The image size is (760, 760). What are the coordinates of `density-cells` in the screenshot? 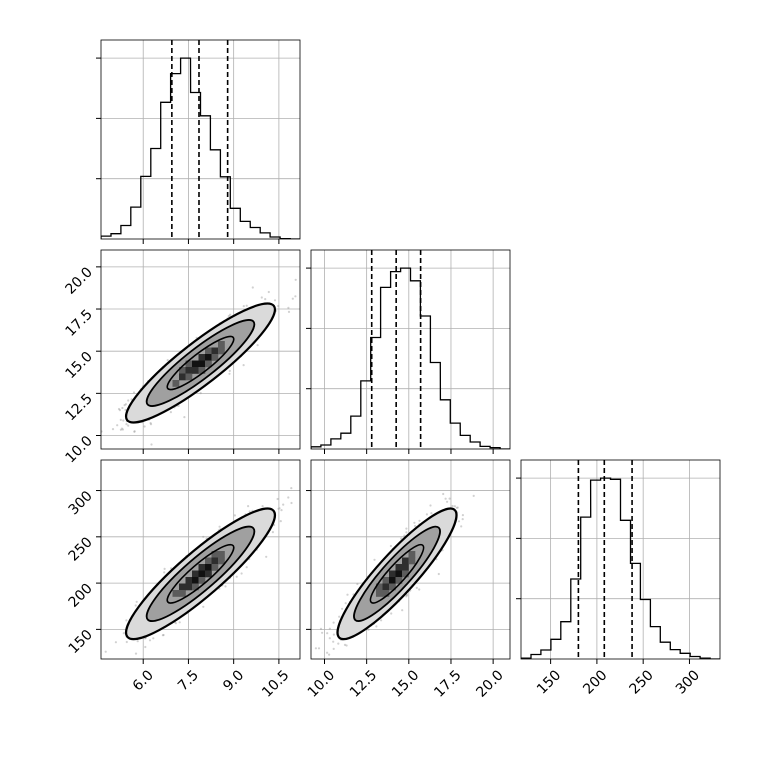 It's located at (198, 364).